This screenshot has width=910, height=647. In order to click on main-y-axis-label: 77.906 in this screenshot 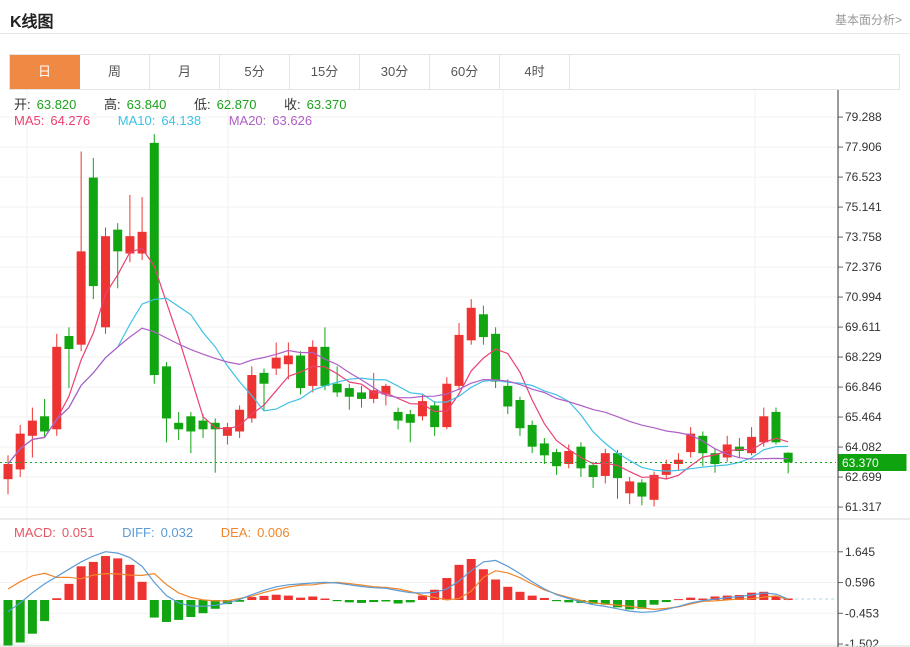, I will do `click(863, 147)`.